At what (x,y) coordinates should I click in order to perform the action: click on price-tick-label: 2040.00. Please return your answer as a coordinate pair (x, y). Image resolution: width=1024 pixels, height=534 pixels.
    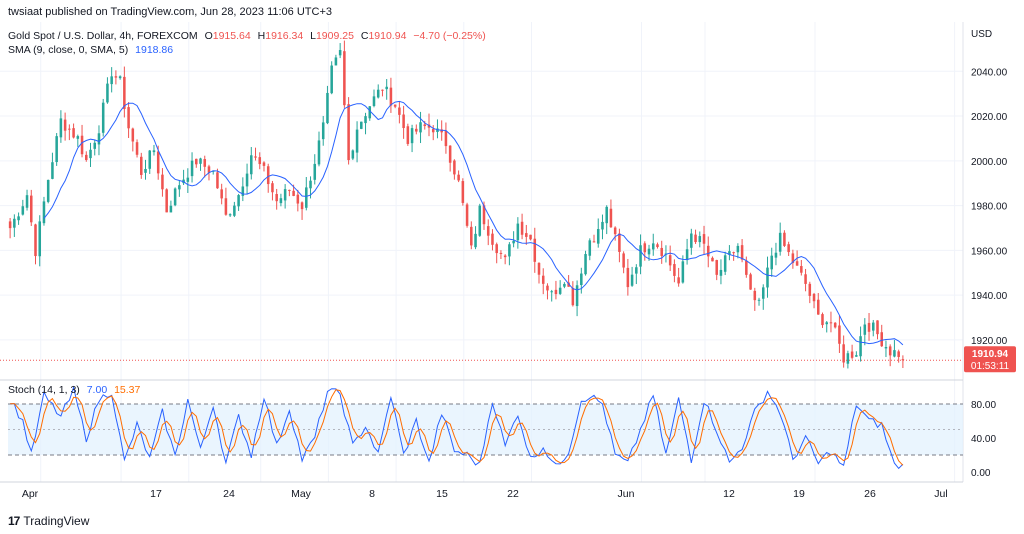
    Looking at the image, I should click on (989, 72).